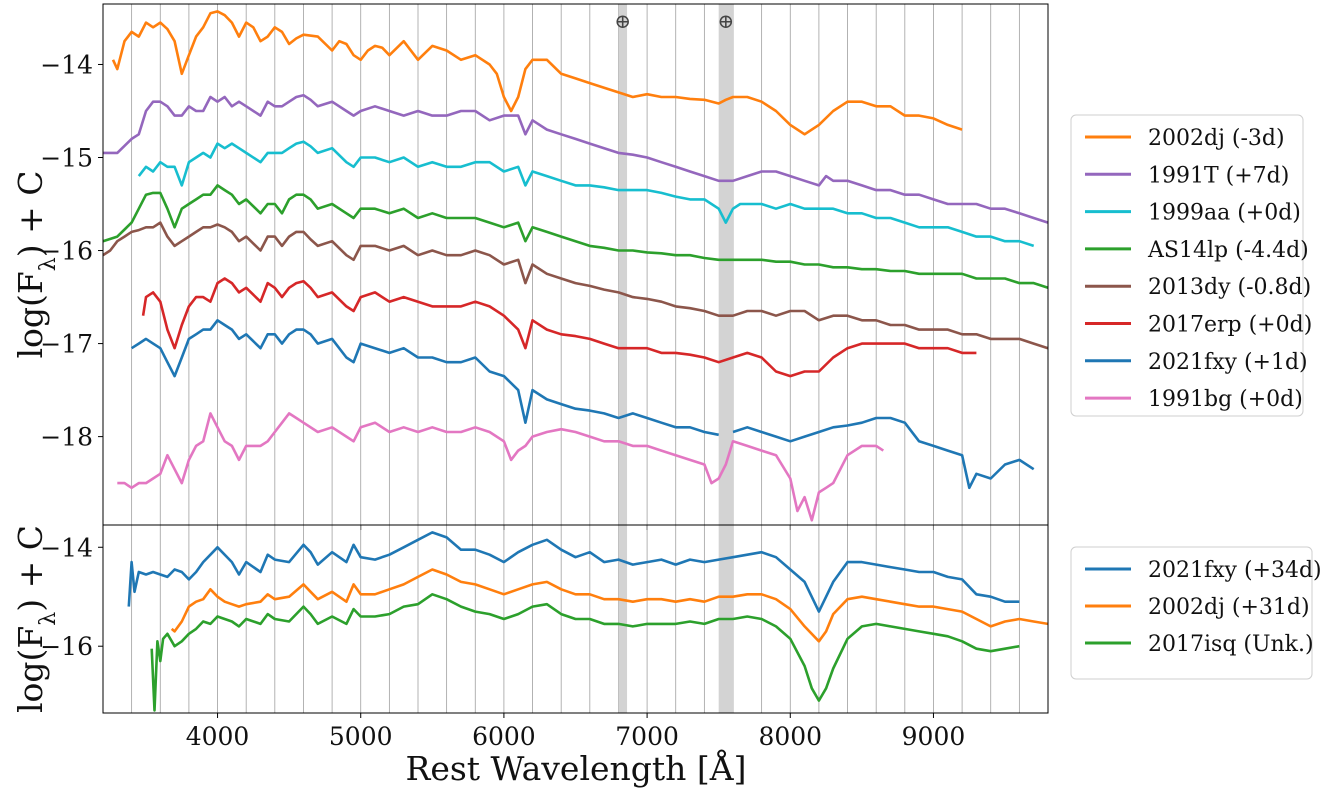 Image resolution: width=1320 pixels, height=791 pixels. Describe the element at coordinates (1224, 213) in the screenshot. I see `legend-label: 1999aa (+0d)` at that location.